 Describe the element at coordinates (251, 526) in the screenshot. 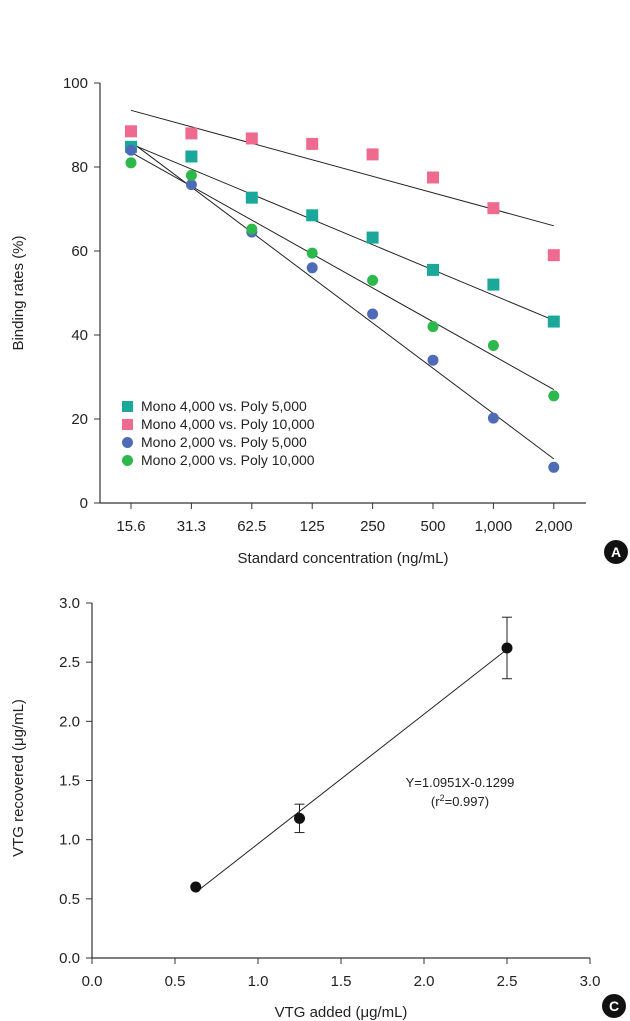

I see `a-x-tick-label: 62.5` at that location.